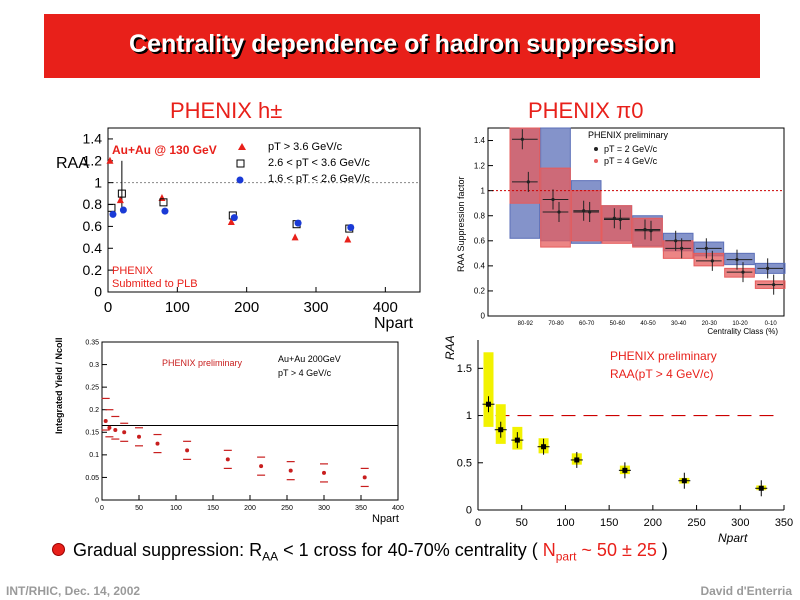 This screenshot has height=600, width=800. What do you see at coordinates (464, 463) in the screenshot?
I see `y-tick-label: 0.5` at bounding box center [464, 463].